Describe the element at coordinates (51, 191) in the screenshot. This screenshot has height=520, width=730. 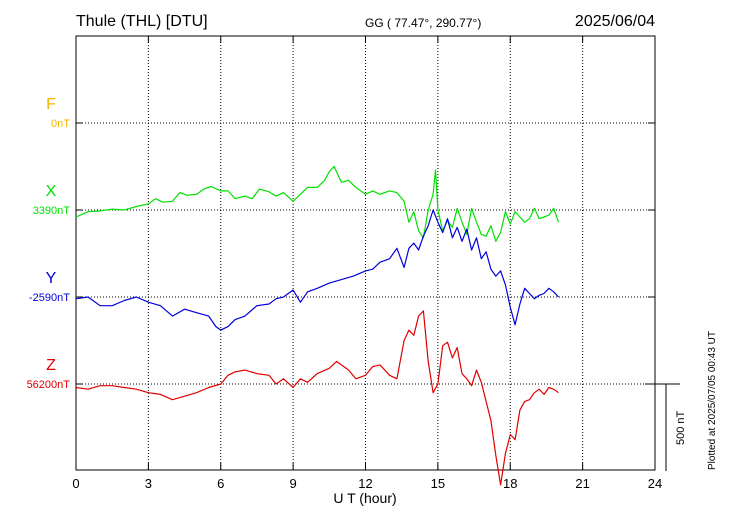
I see `series-name-x: X` at that location.